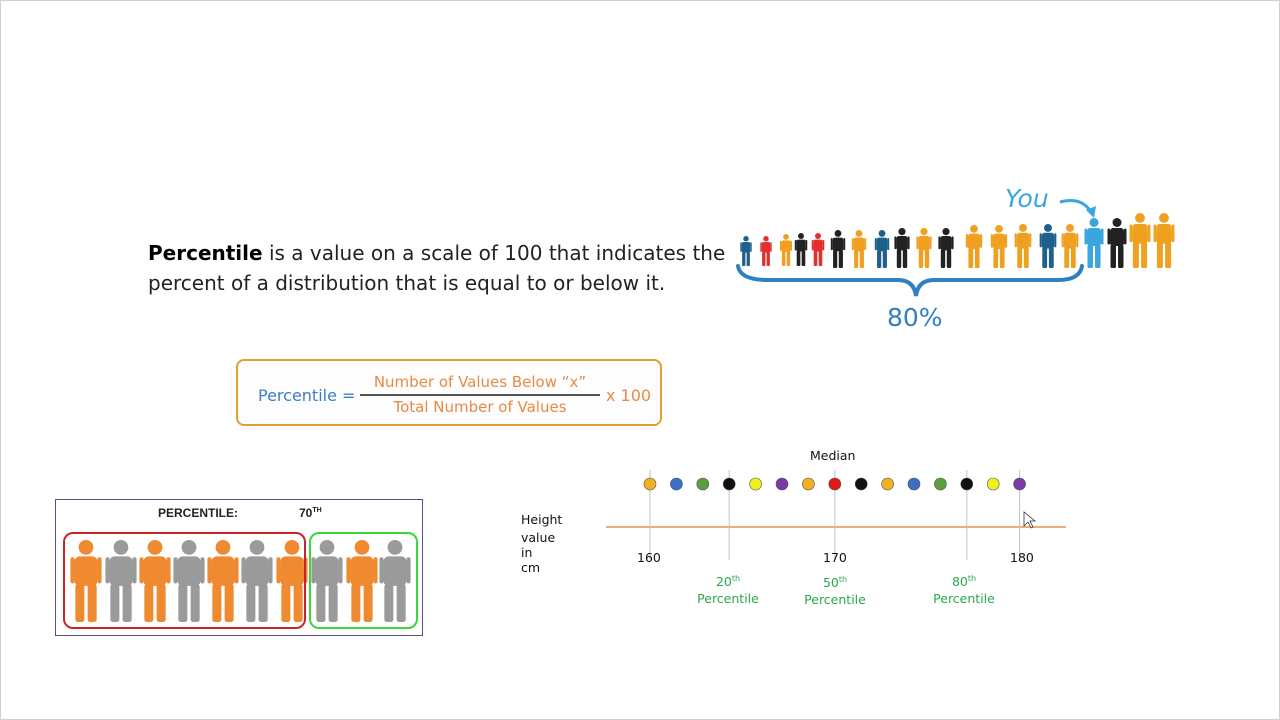 This screenshot has width=1280, height=720. I want to click on you-arrow-head, so click(1091, 212).